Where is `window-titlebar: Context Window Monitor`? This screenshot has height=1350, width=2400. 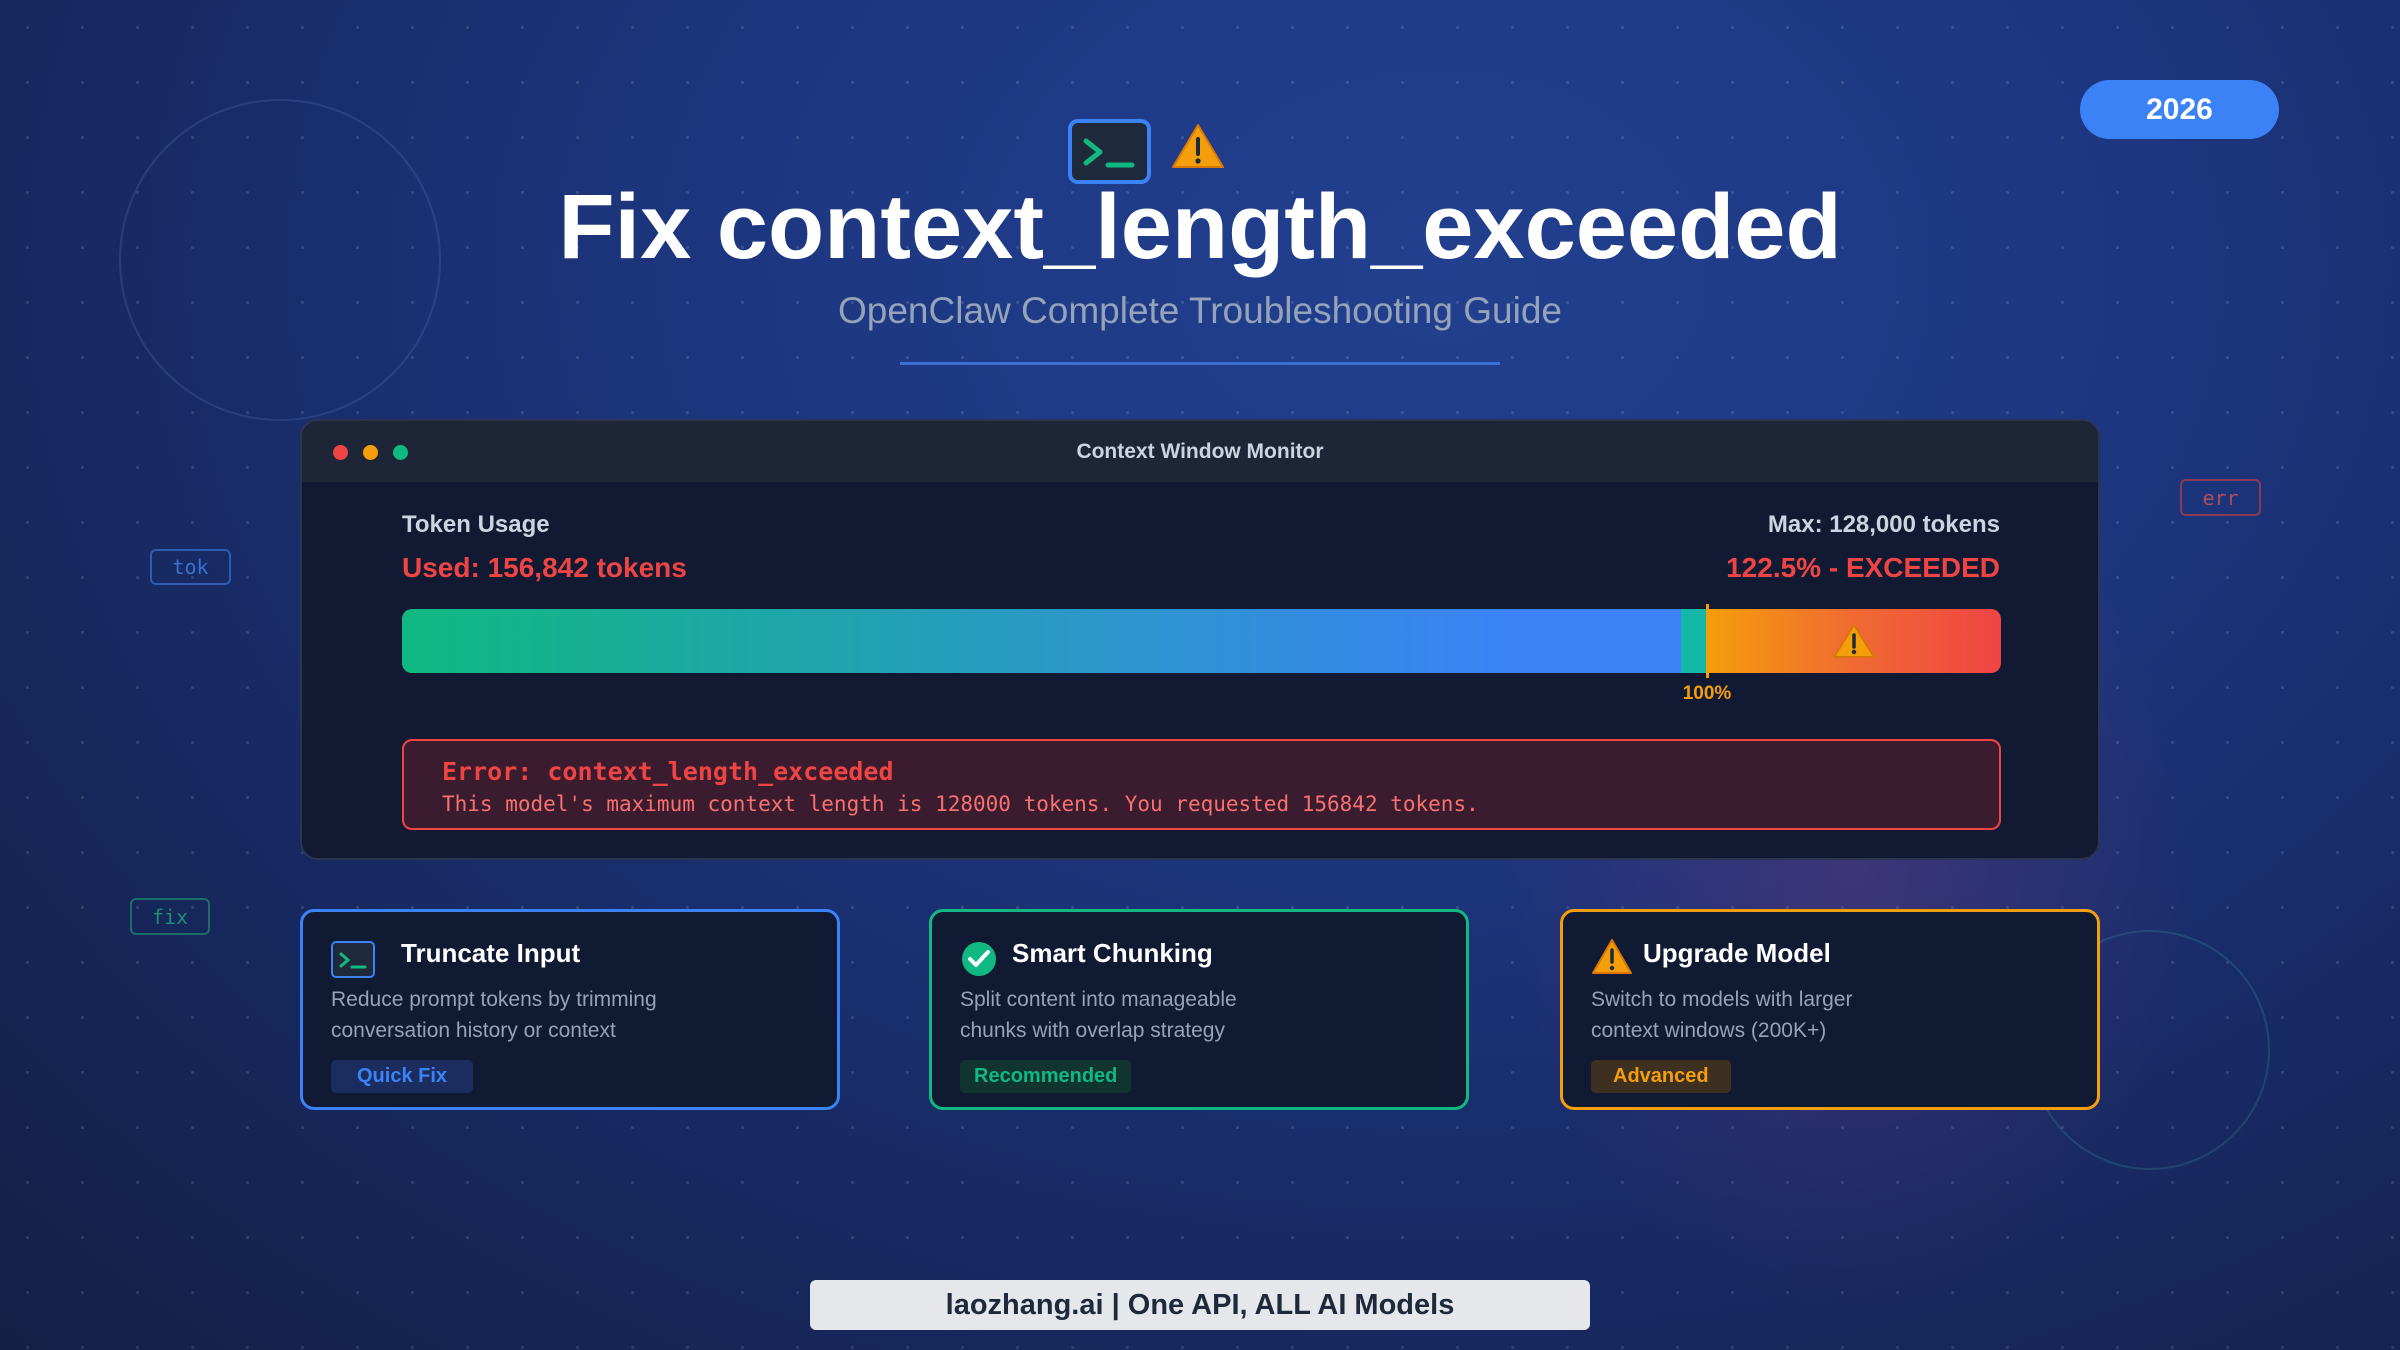 window-titlebar: Context Window Monitor is located at coordinates (1200, 451).